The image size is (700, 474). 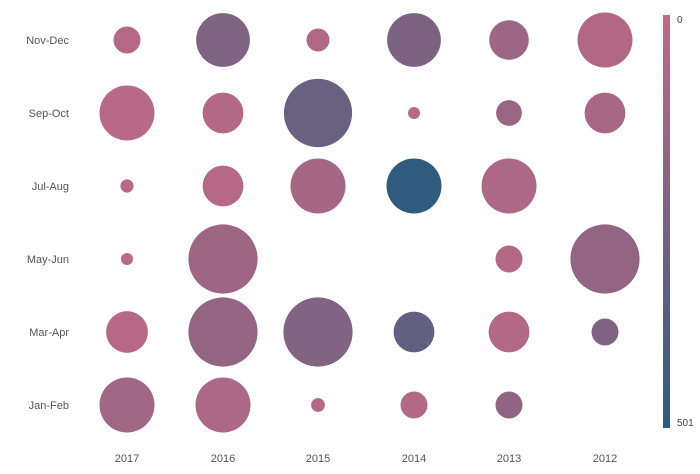 I want to click on x-tick-label: 2012, so click(x=605, y=459).